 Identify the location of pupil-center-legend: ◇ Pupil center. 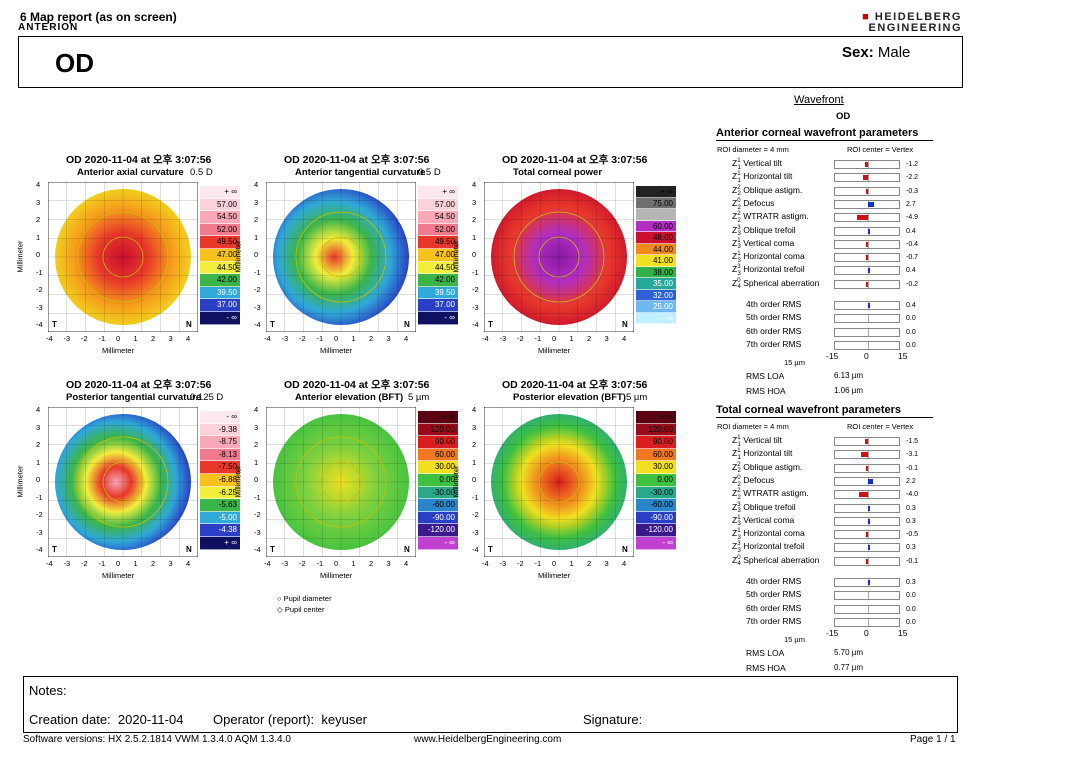
(301, 609).